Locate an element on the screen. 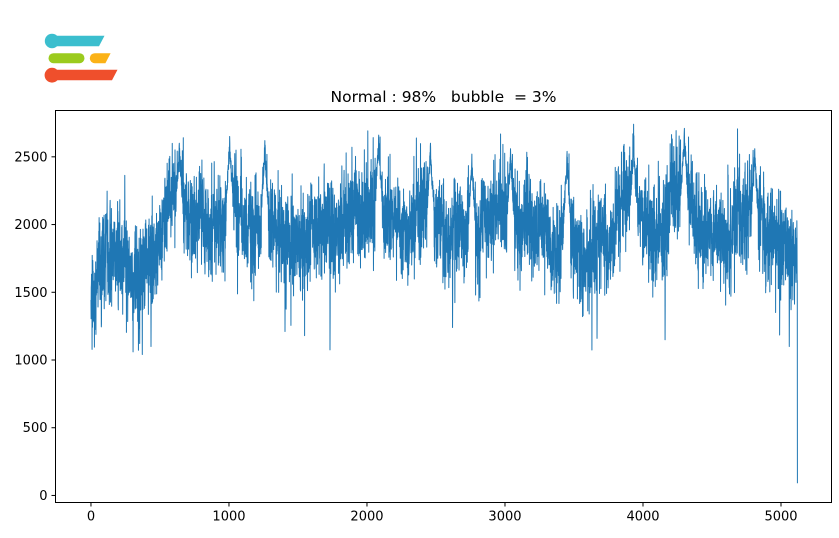 The height and width of the screenshot is (538, 839). y-tick-label: 2000 is located at coordinates (30, 225).